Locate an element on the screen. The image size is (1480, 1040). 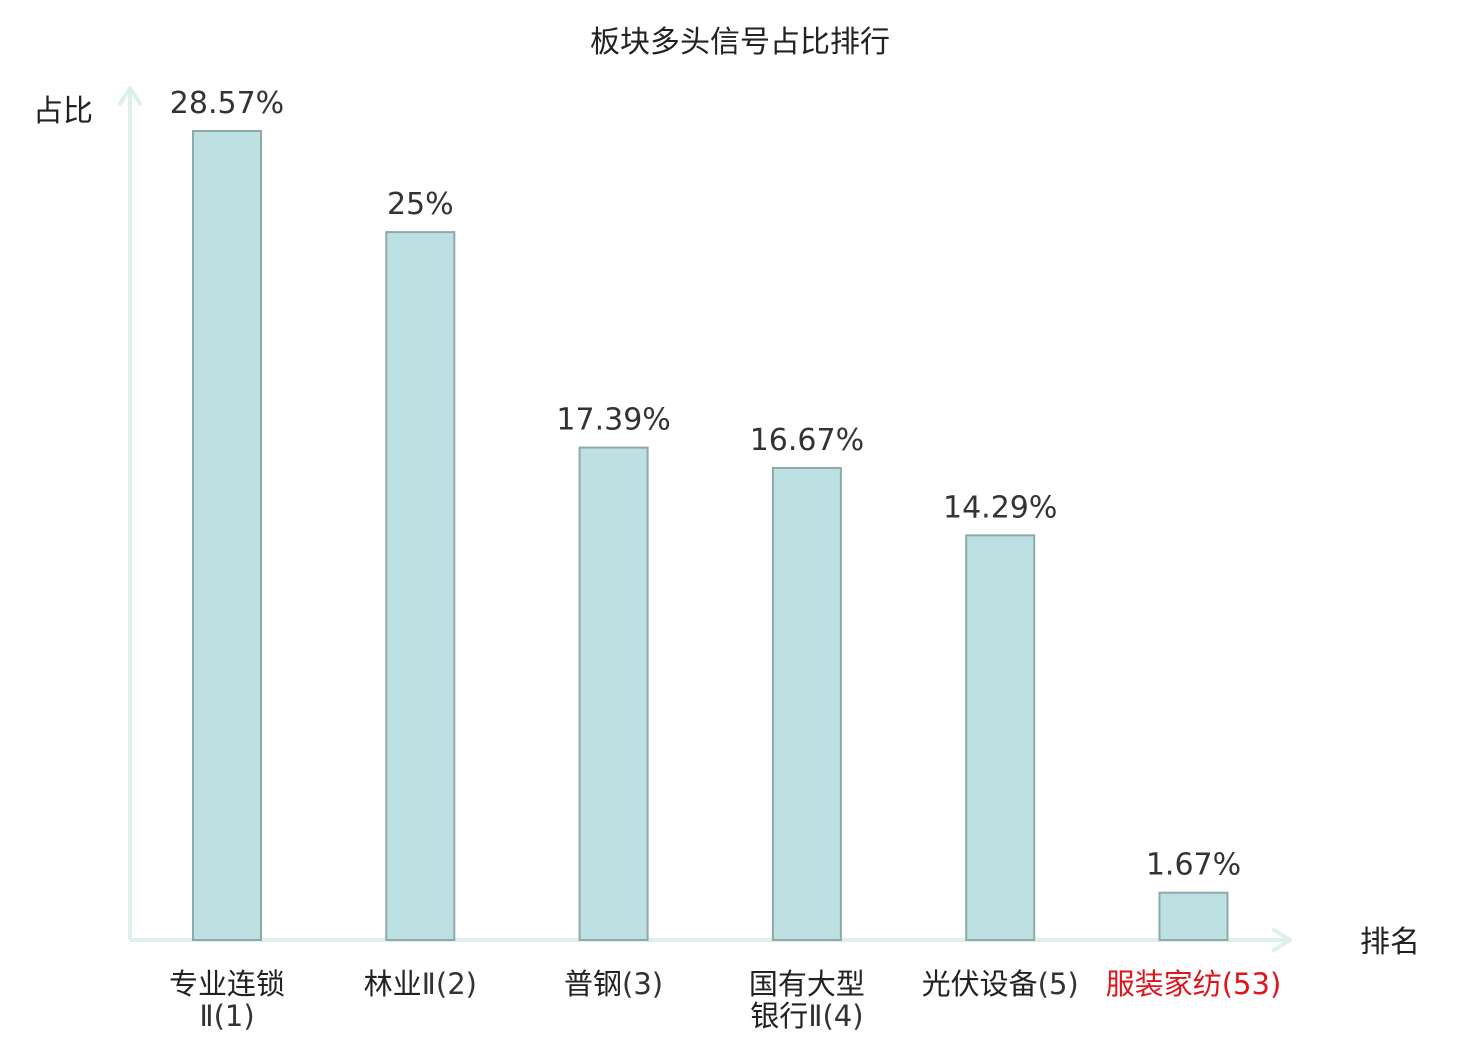
data-label: 25% is located at coordinates (420, 204).